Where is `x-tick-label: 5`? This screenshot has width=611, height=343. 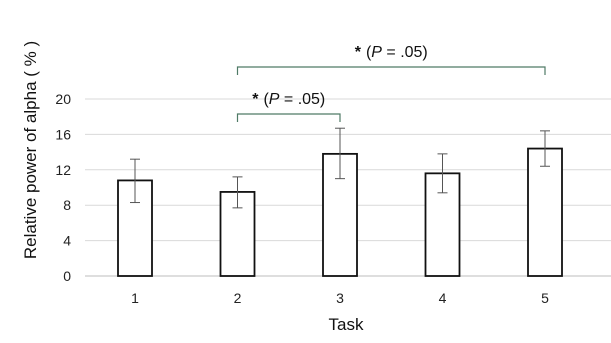
x-tick-label: 5 is located at coordinates (545, 298).